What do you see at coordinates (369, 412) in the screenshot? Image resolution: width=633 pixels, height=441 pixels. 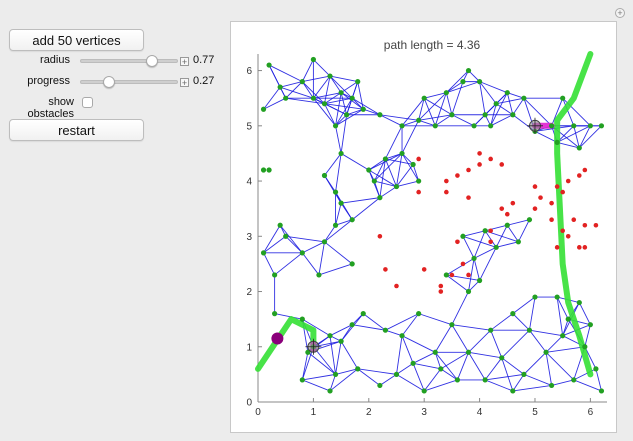 I see `x-tick-label-2: 2` at bounding box center [369, 412].